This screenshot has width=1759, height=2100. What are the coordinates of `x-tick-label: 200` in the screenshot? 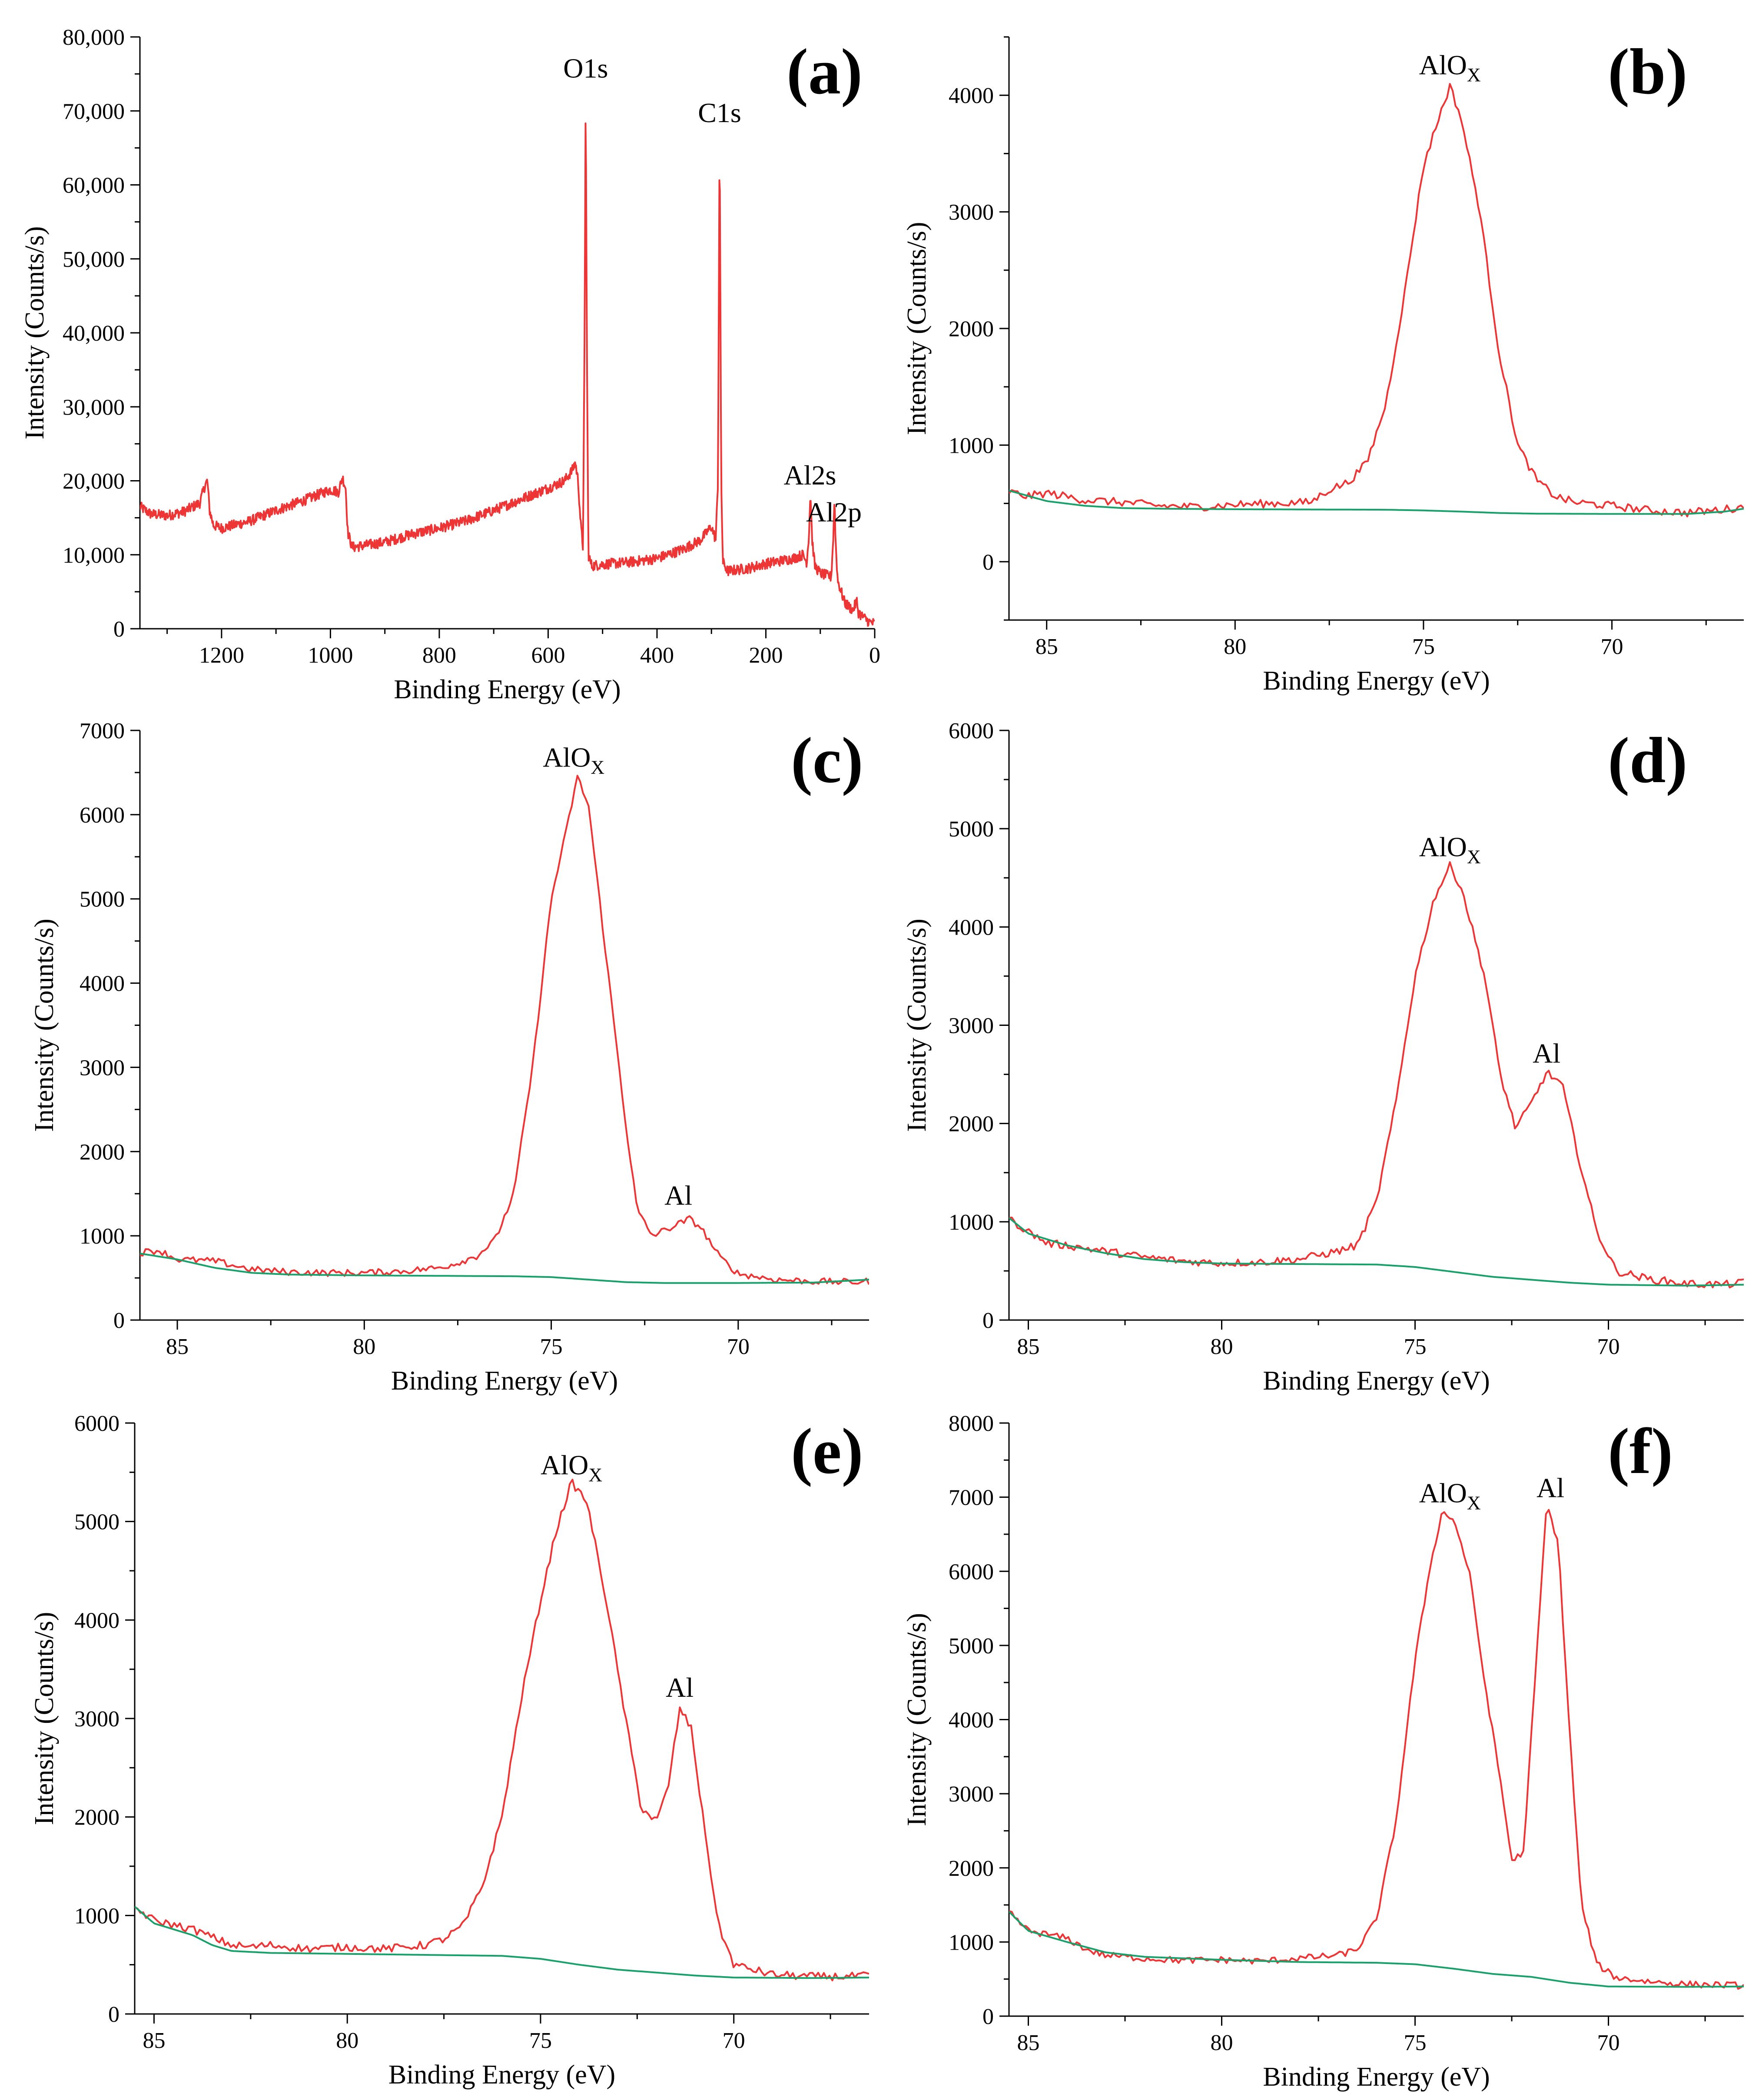 It's located at (766, 656).